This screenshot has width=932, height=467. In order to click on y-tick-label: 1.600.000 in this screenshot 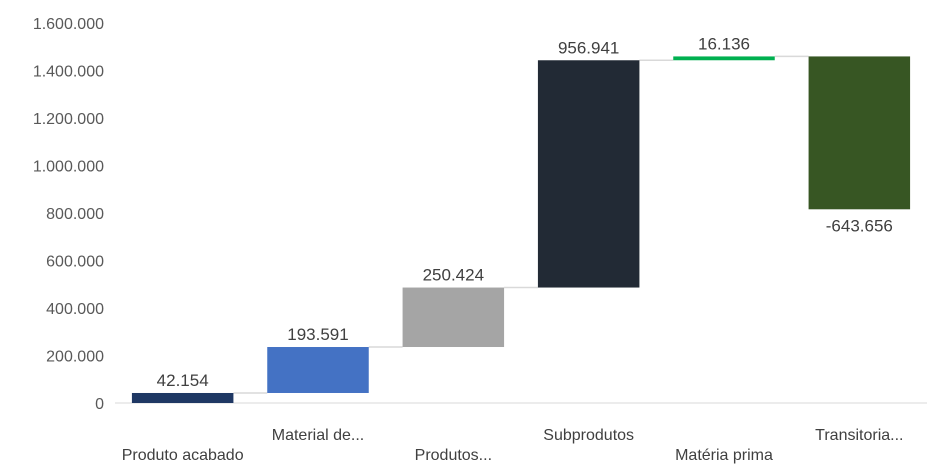, I will do `click(68, 24)`.